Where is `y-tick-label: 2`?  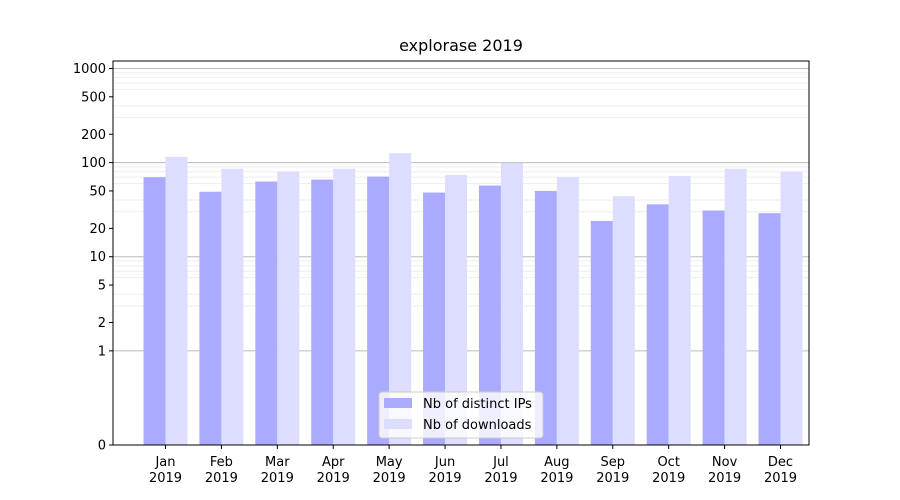
y-tick-label: 2 is located at coordinates (102, 323).